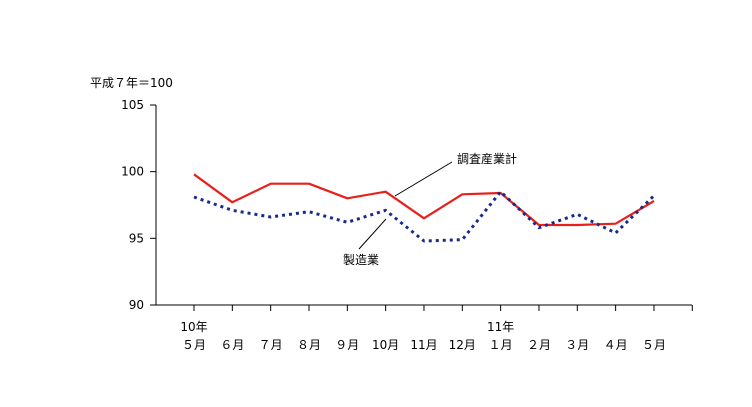 This screenshot has height=407, width=752. Describe the element at coordinates (132, 172) in the screenshot. I see `y-tick-label: 100` at that location.